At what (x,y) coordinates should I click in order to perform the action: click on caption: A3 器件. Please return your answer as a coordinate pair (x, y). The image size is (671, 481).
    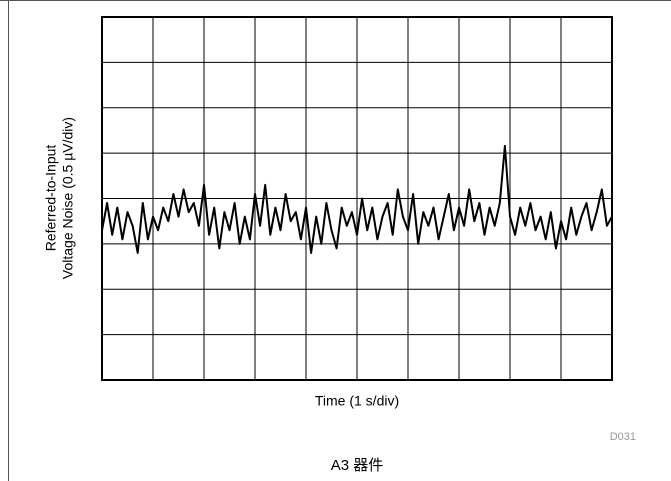
    Looking at the image, I should click on (357, 465).